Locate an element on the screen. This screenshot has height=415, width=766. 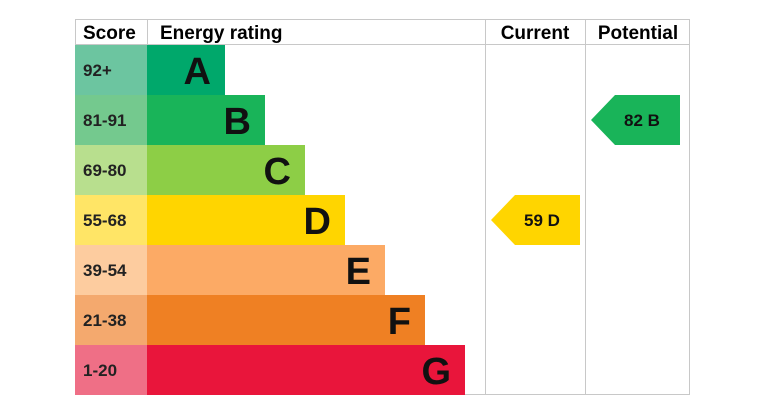
score-range-f: 21-38 is located at coordinates (104, 320).